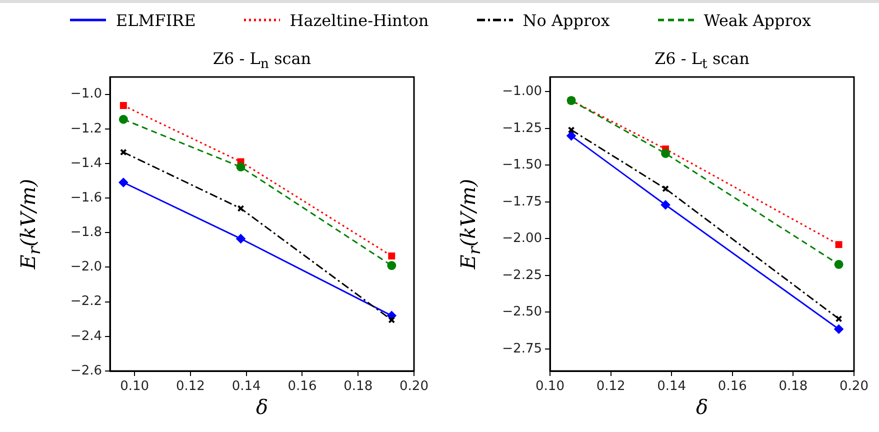 The height and width of the screenshot is (432, 879). What do you see at coordinates (758, 20) in the screenshot?
I see `legend-label: Weak Approx` at bounding box center [758, 20].